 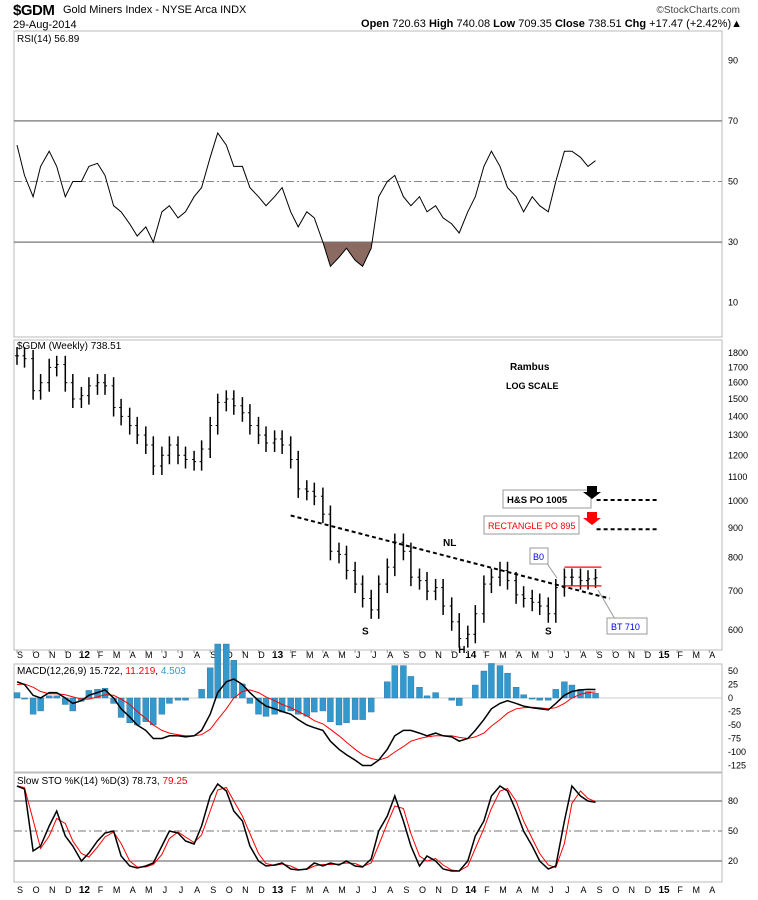 I want to click on backtest-pointer, so click(x=606, y=604).